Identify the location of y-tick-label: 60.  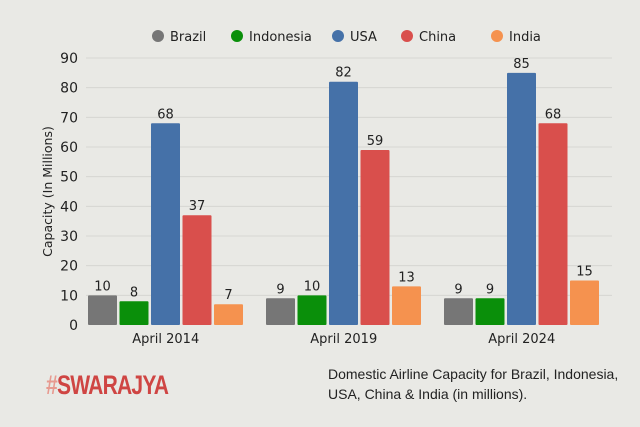
(69, 148).